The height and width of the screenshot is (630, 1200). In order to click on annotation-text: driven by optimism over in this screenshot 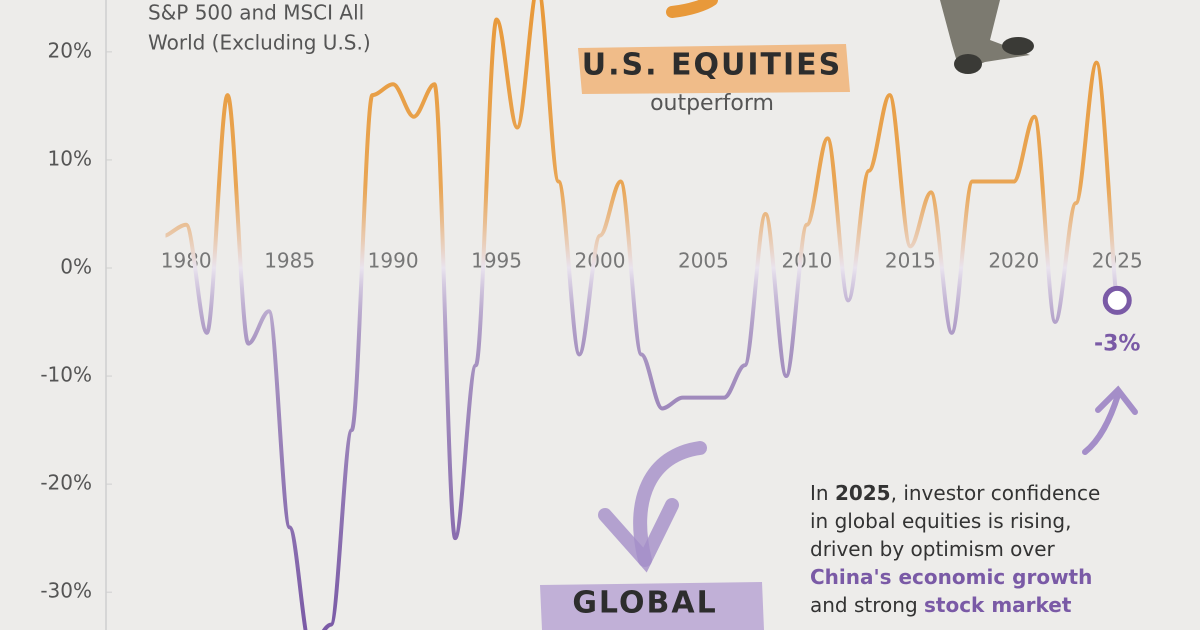, I will do `click(933, 549)`.